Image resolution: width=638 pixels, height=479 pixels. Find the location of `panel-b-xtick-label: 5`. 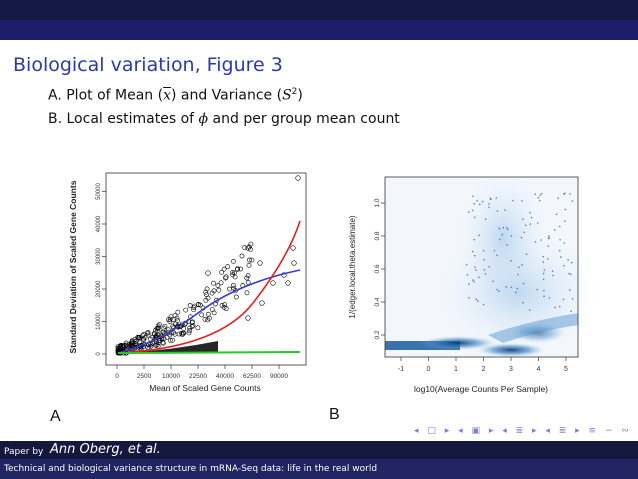

panel-b-xtick-label: 5 is located at coordinates (566, 369).